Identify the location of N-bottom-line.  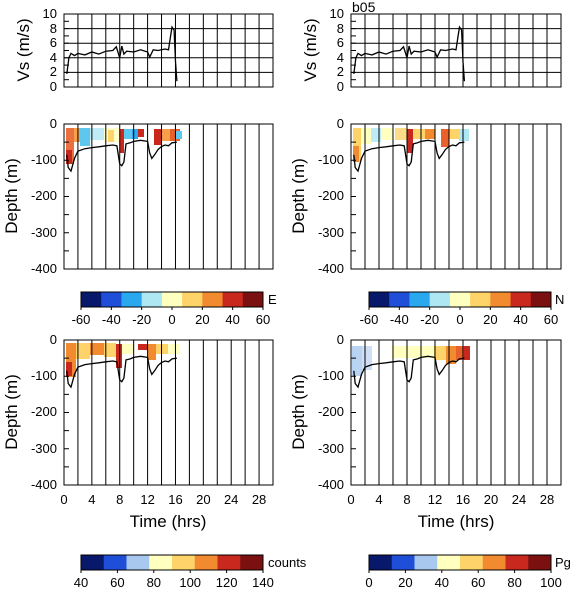
(409, 156).